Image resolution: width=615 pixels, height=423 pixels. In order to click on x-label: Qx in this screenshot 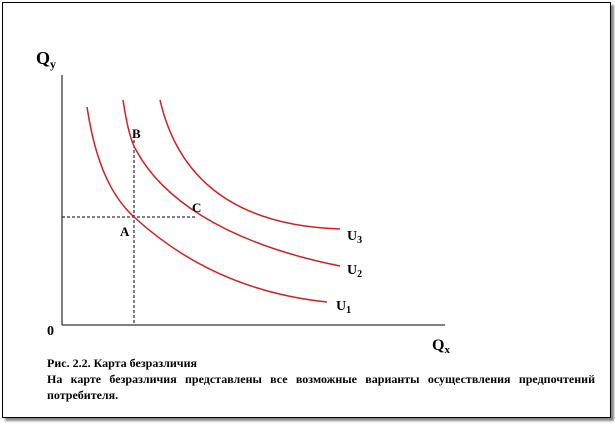, I will do `click(441, 346)`.